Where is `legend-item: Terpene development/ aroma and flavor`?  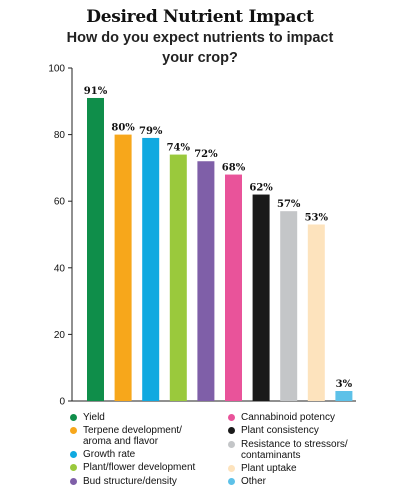 legend-item: Terpene development/ aroma and flavor is located at coordinates (126, 436).